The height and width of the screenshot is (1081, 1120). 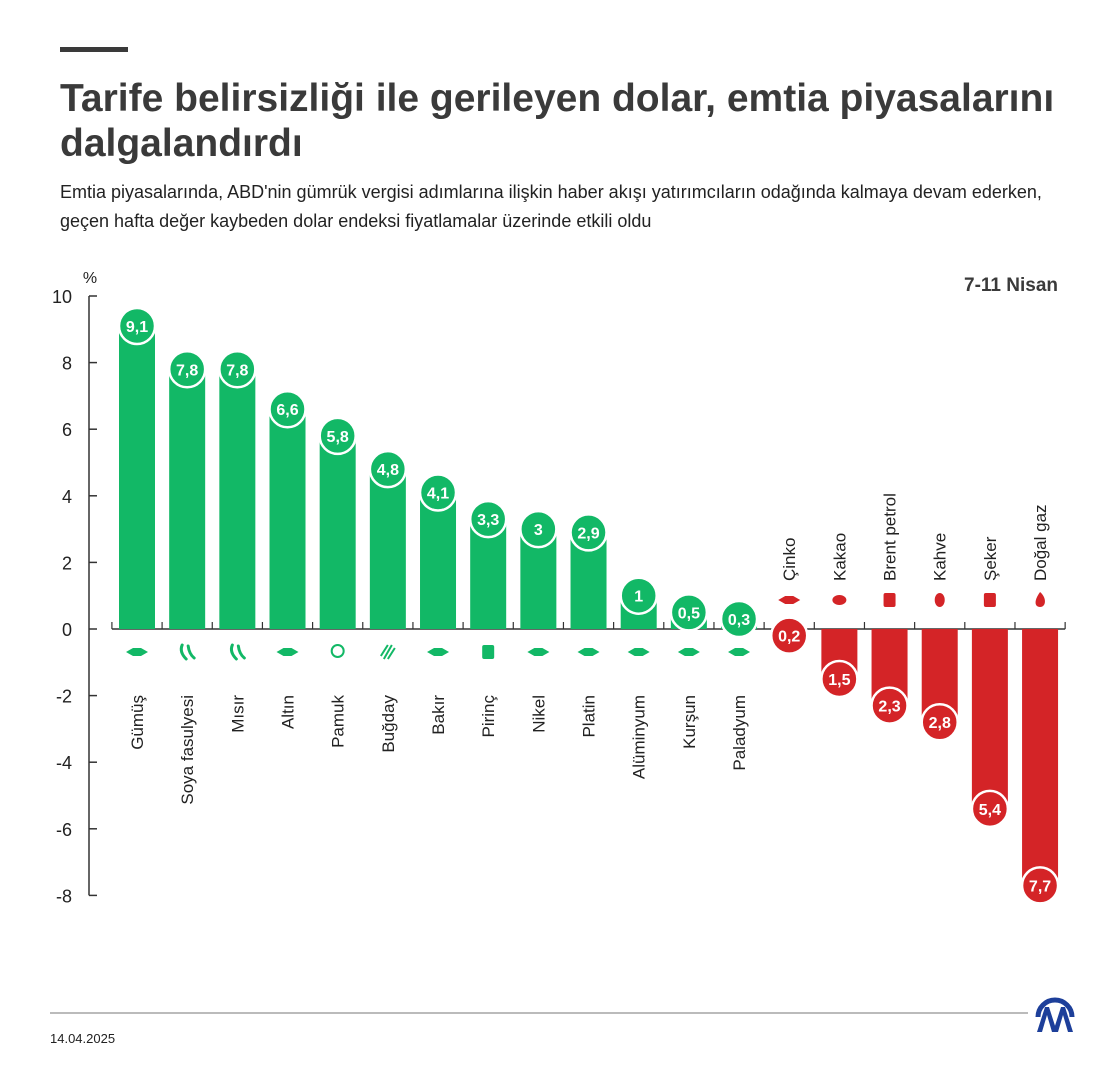 What do you see at coordinates (538, 714) in the screenshot?
I see `category-label: Nikel` at bounding box center [538, 714].